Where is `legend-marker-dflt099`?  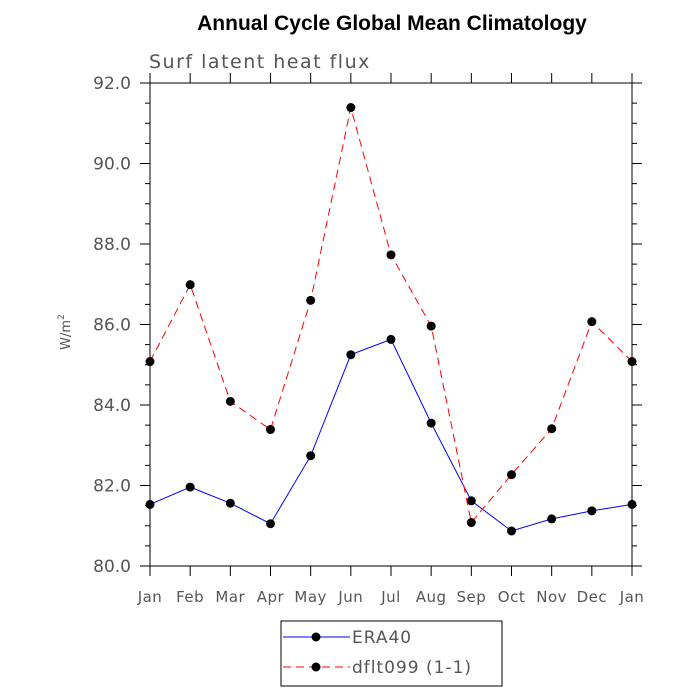 legend-marker-dflt099 is located at coordinates (316, 667).